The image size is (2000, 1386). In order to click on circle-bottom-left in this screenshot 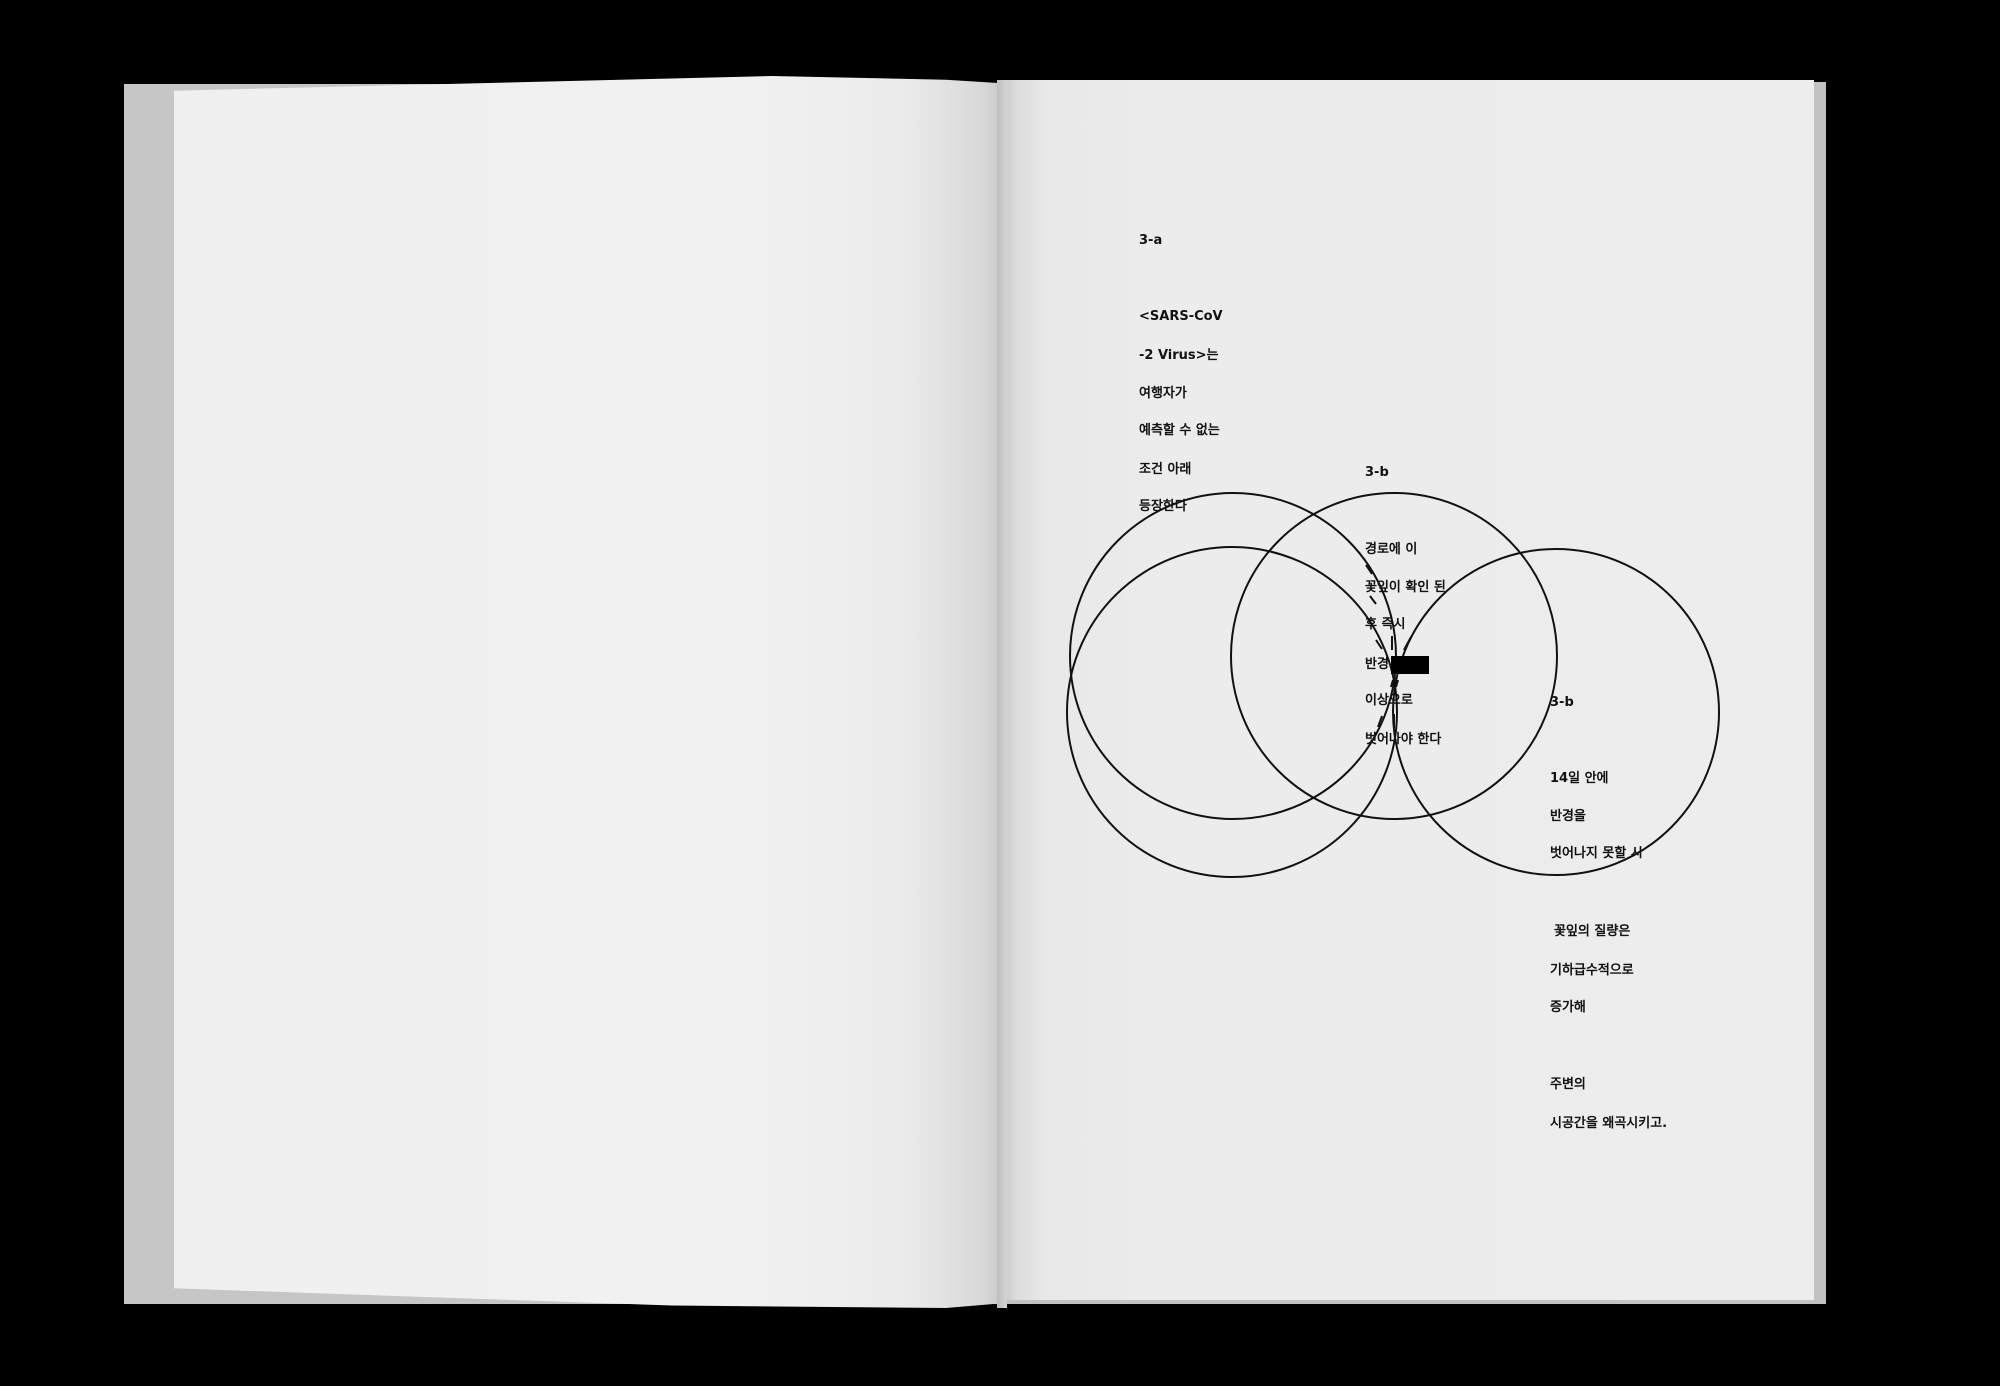, I will do `click(1232, 712)`.